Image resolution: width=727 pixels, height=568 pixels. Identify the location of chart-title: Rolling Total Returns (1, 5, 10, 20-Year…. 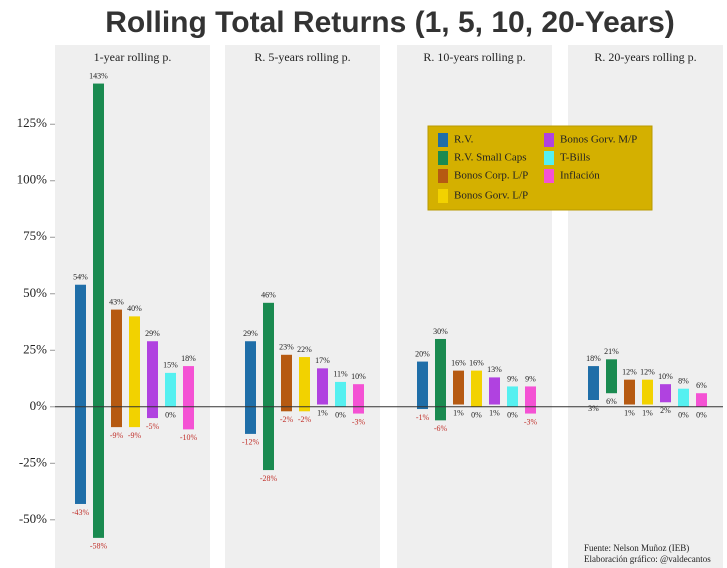
(390, 22).